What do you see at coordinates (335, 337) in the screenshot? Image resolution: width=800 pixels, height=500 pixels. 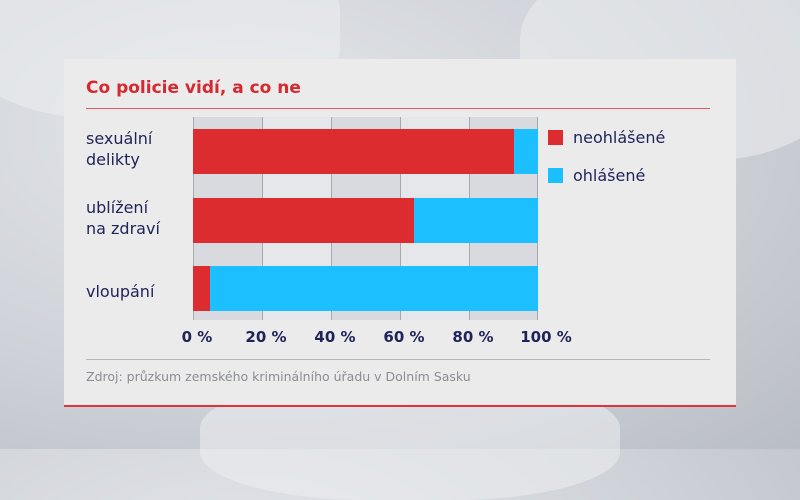 I see `x-tick-label: 40 %` at bounding box center [335, 337].